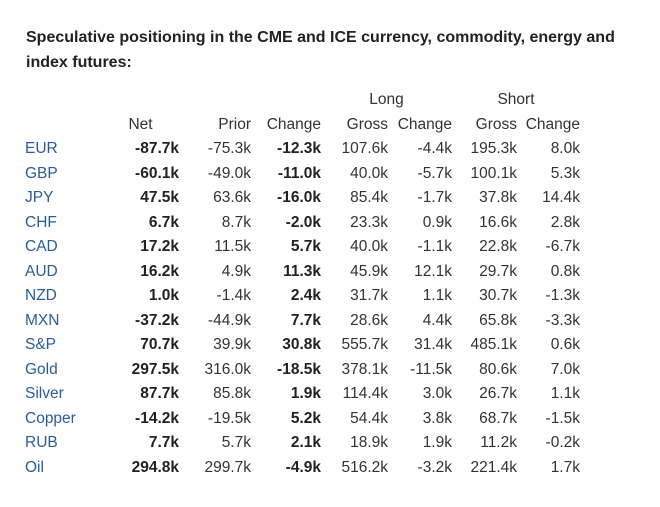 The height and width of the screenshot is (507, 660). What do you see at coordinates (437, 393) in the screenshot?
I see `long-change-cell: 3.0k` at bounding box center [437, 393].